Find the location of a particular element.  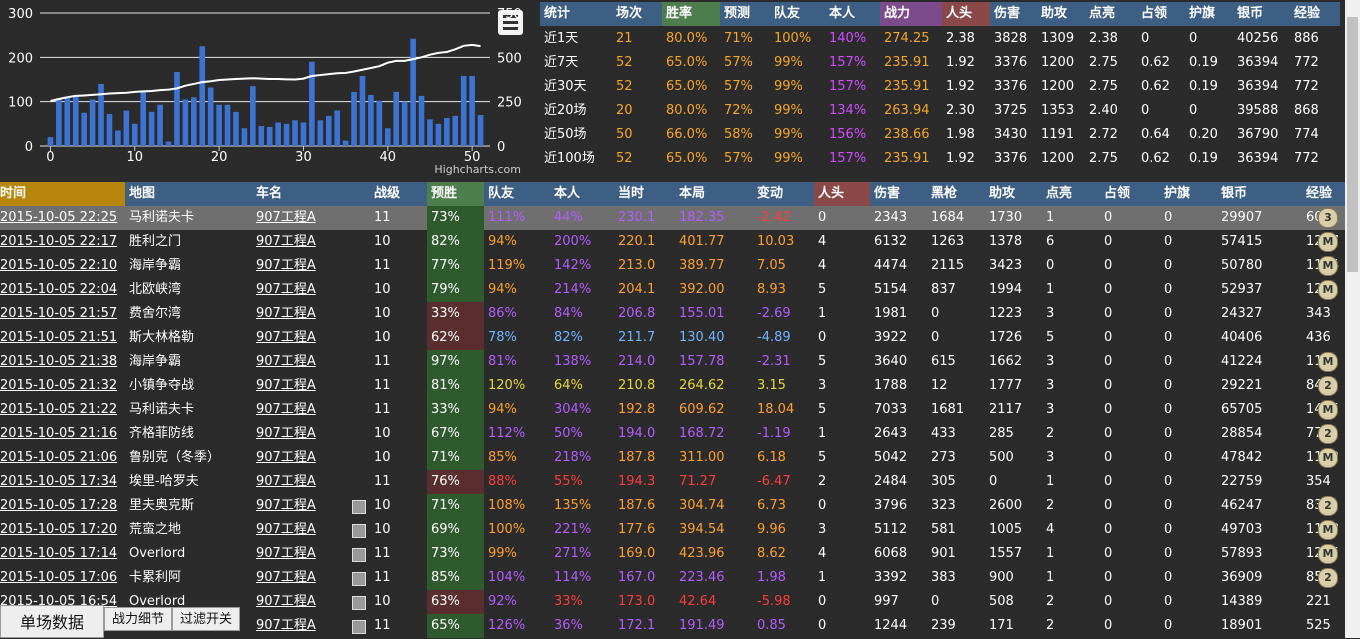

stats-cell: 3376 is located at coordinates (1011, 86).